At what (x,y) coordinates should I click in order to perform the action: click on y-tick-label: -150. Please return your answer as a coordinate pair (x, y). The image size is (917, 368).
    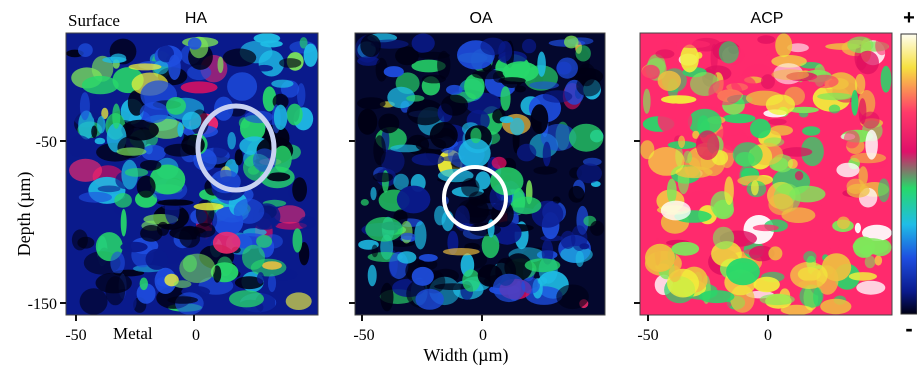
    Looking at the image, I should click on (42, 304).